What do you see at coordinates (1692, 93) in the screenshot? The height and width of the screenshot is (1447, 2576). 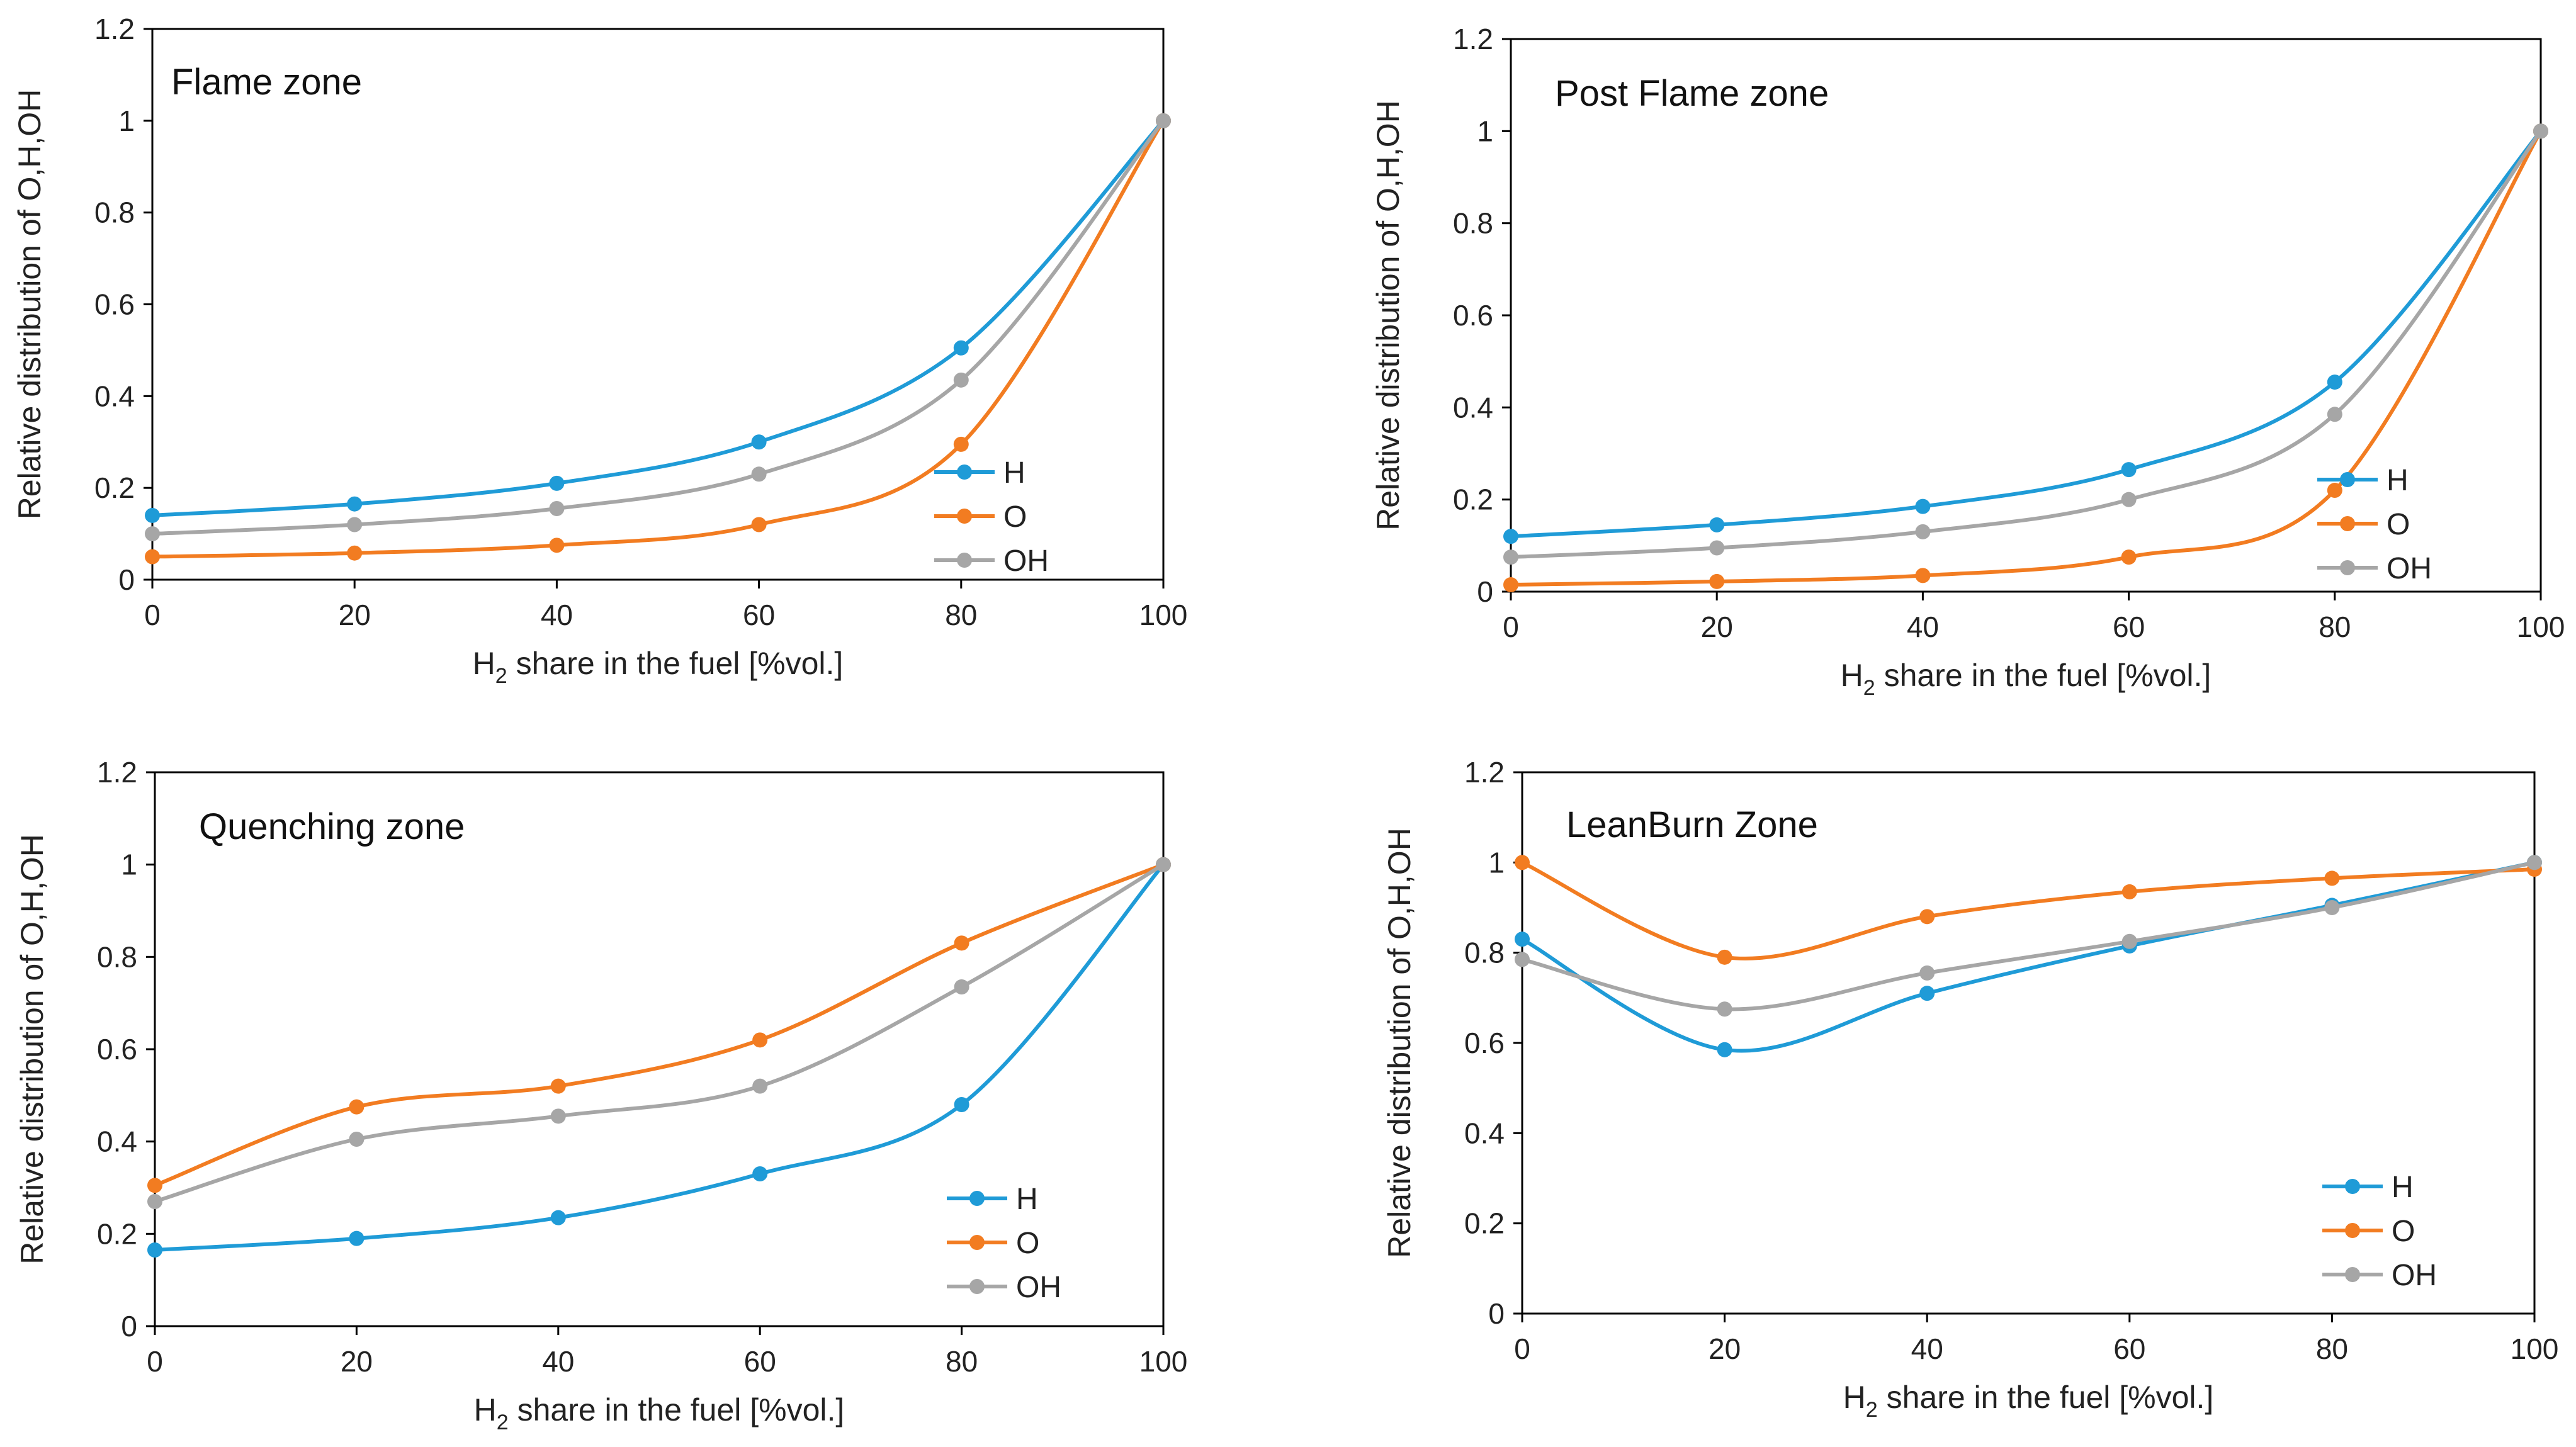 I see `panel-title: Post Flame zone` at bounding box center [1692, 93].